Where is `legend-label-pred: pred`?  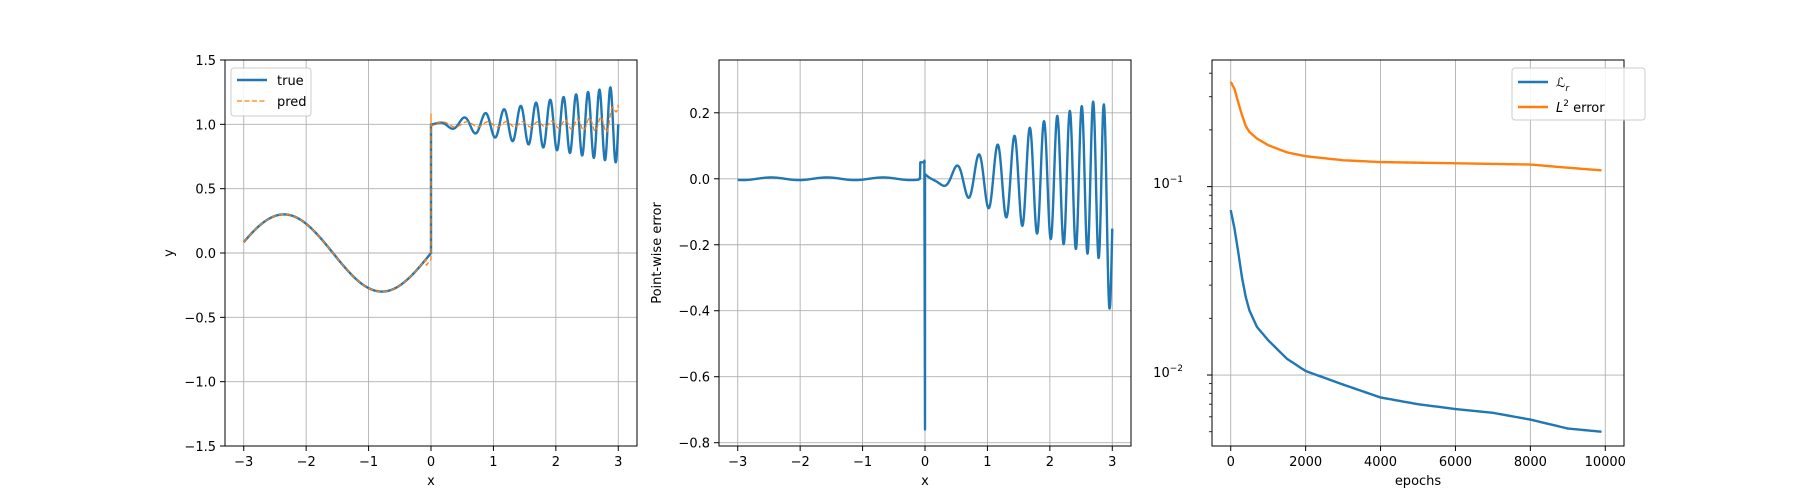
legend-label-pred: pred is located at coordinates (292, 102).